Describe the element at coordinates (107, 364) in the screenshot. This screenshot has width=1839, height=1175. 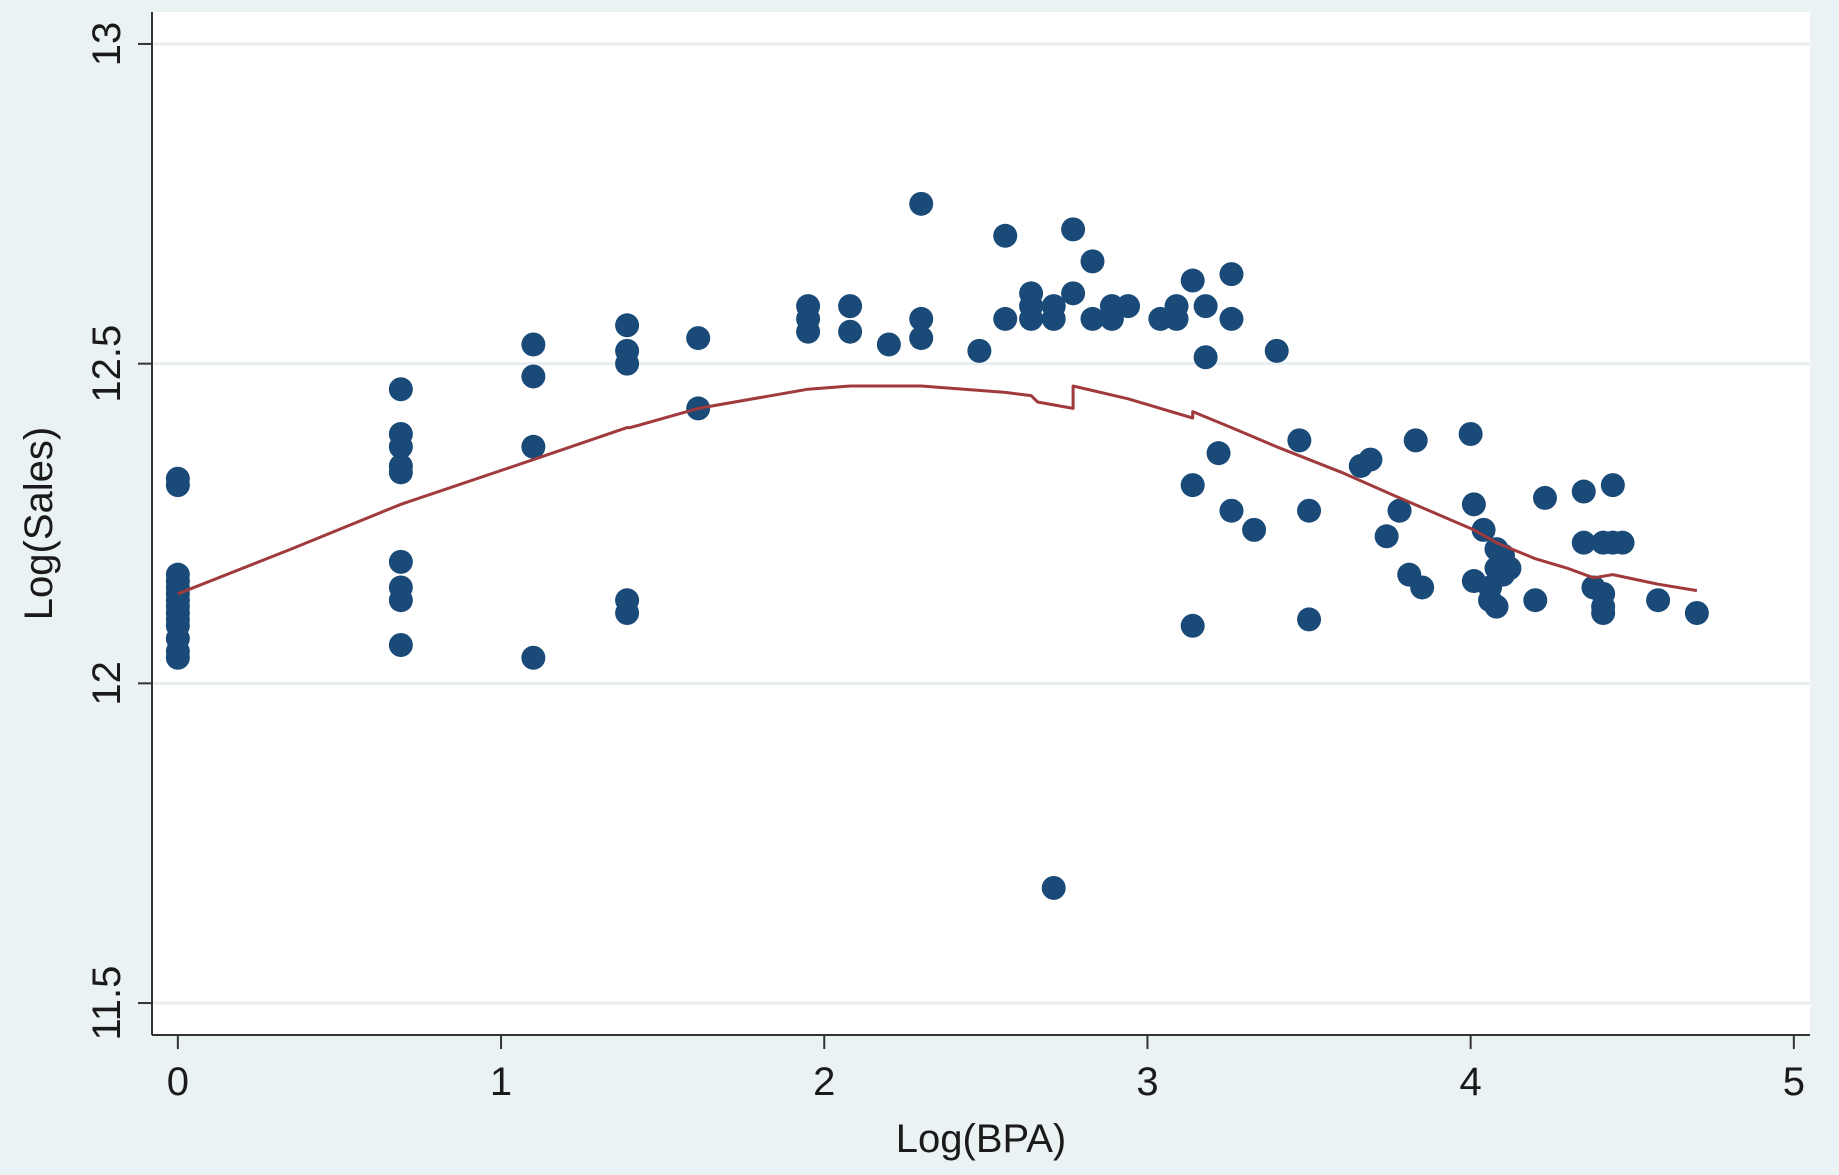
I see `y-tick-label-2: 12.5` at that location.